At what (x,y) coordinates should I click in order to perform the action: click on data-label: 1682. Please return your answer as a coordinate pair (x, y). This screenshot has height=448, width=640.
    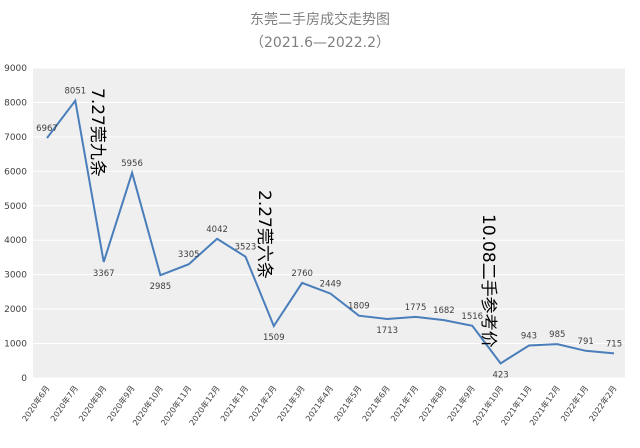
    Looking at the image, I should click on (444, 311).